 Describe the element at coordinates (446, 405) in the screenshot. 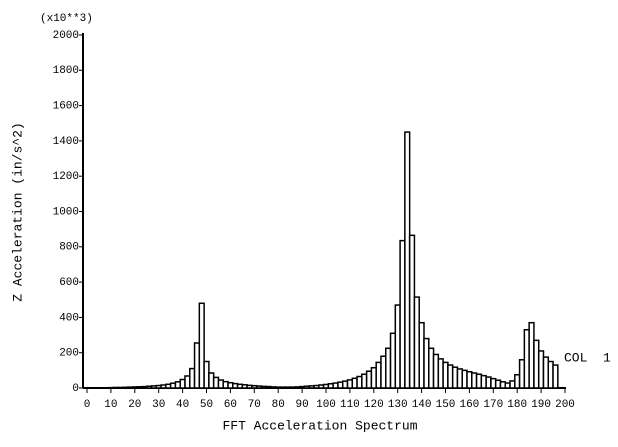

I see `x-tick-label: 150` at that location.